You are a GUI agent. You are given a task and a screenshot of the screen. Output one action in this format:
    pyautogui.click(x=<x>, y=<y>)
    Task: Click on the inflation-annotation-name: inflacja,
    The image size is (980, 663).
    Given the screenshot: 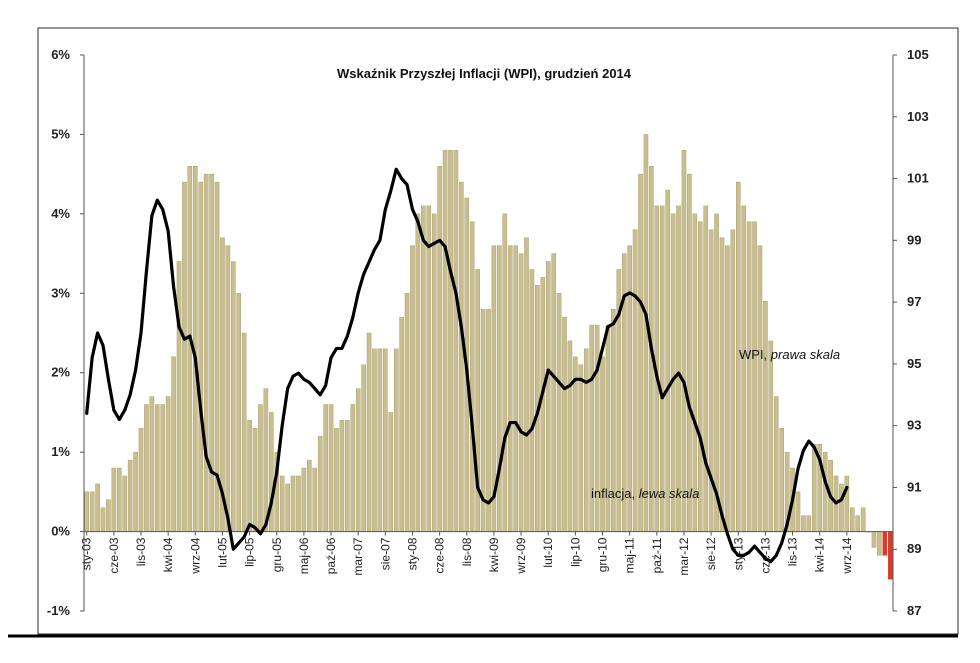 What is the action you would take?
    pyautogui.click(x=615, y=493)
    